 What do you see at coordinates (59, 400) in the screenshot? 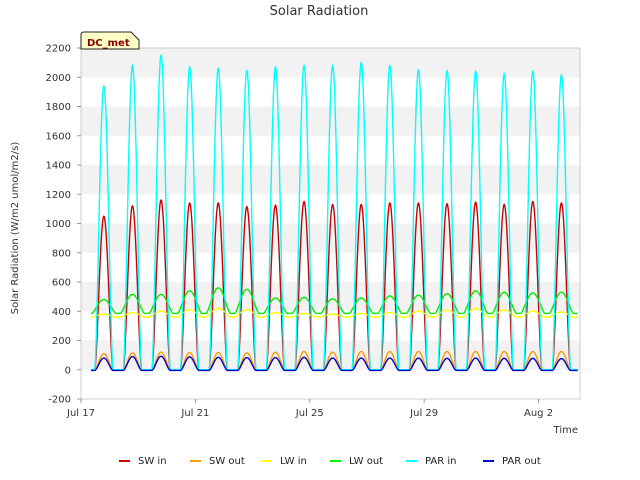
I see `y-tick-label: -200` at bounding box center [59, 400].